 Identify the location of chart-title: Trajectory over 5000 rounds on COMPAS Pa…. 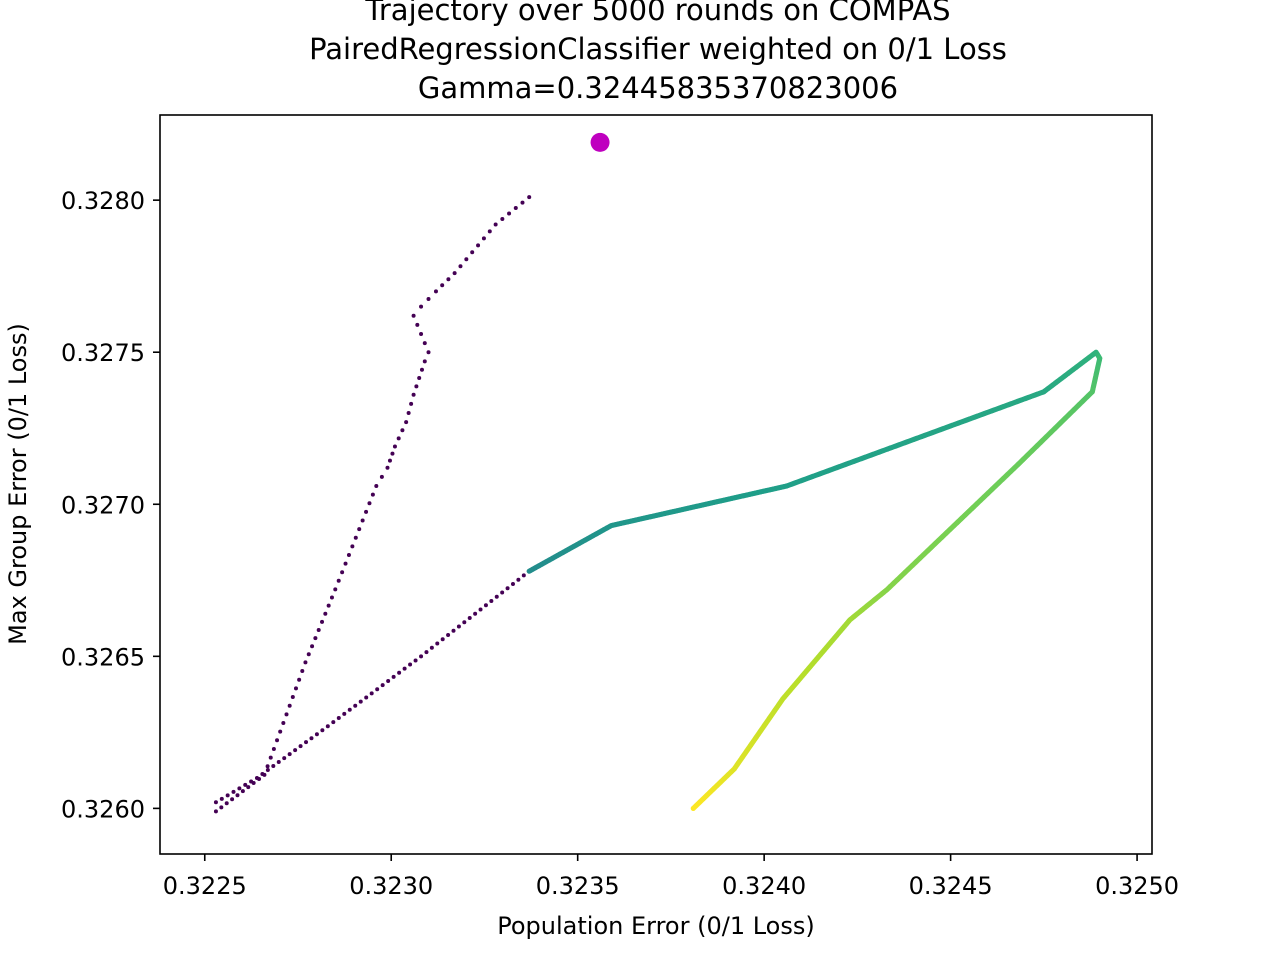
(658, 52).